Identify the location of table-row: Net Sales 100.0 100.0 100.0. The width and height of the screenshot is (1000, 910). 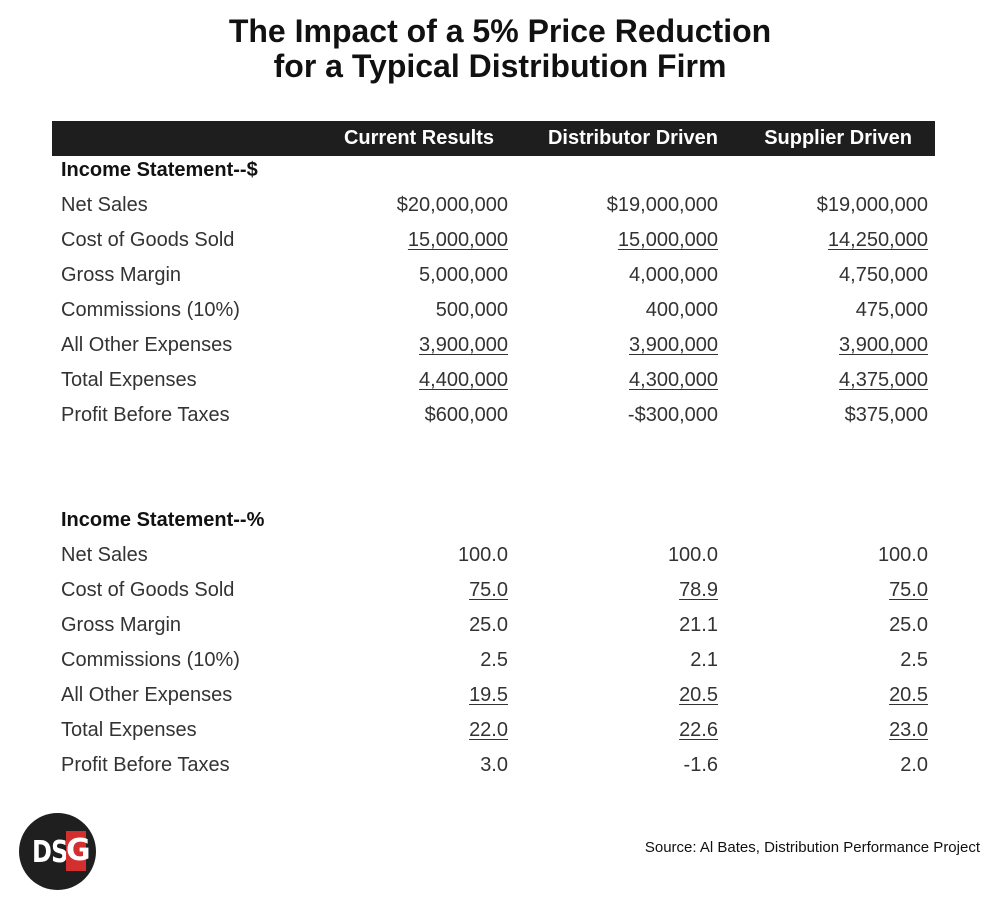
(500, 559).